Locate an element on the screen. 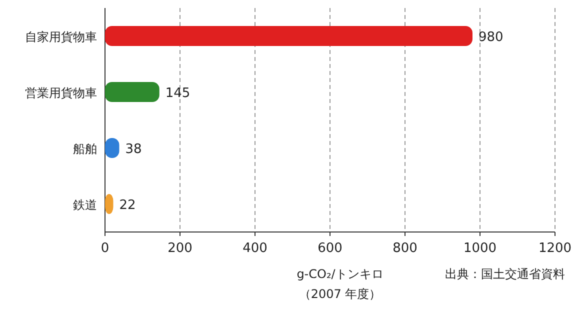 This screenshot has width=580, height=322. data-label: 980 is located at coordinates (491, 37).